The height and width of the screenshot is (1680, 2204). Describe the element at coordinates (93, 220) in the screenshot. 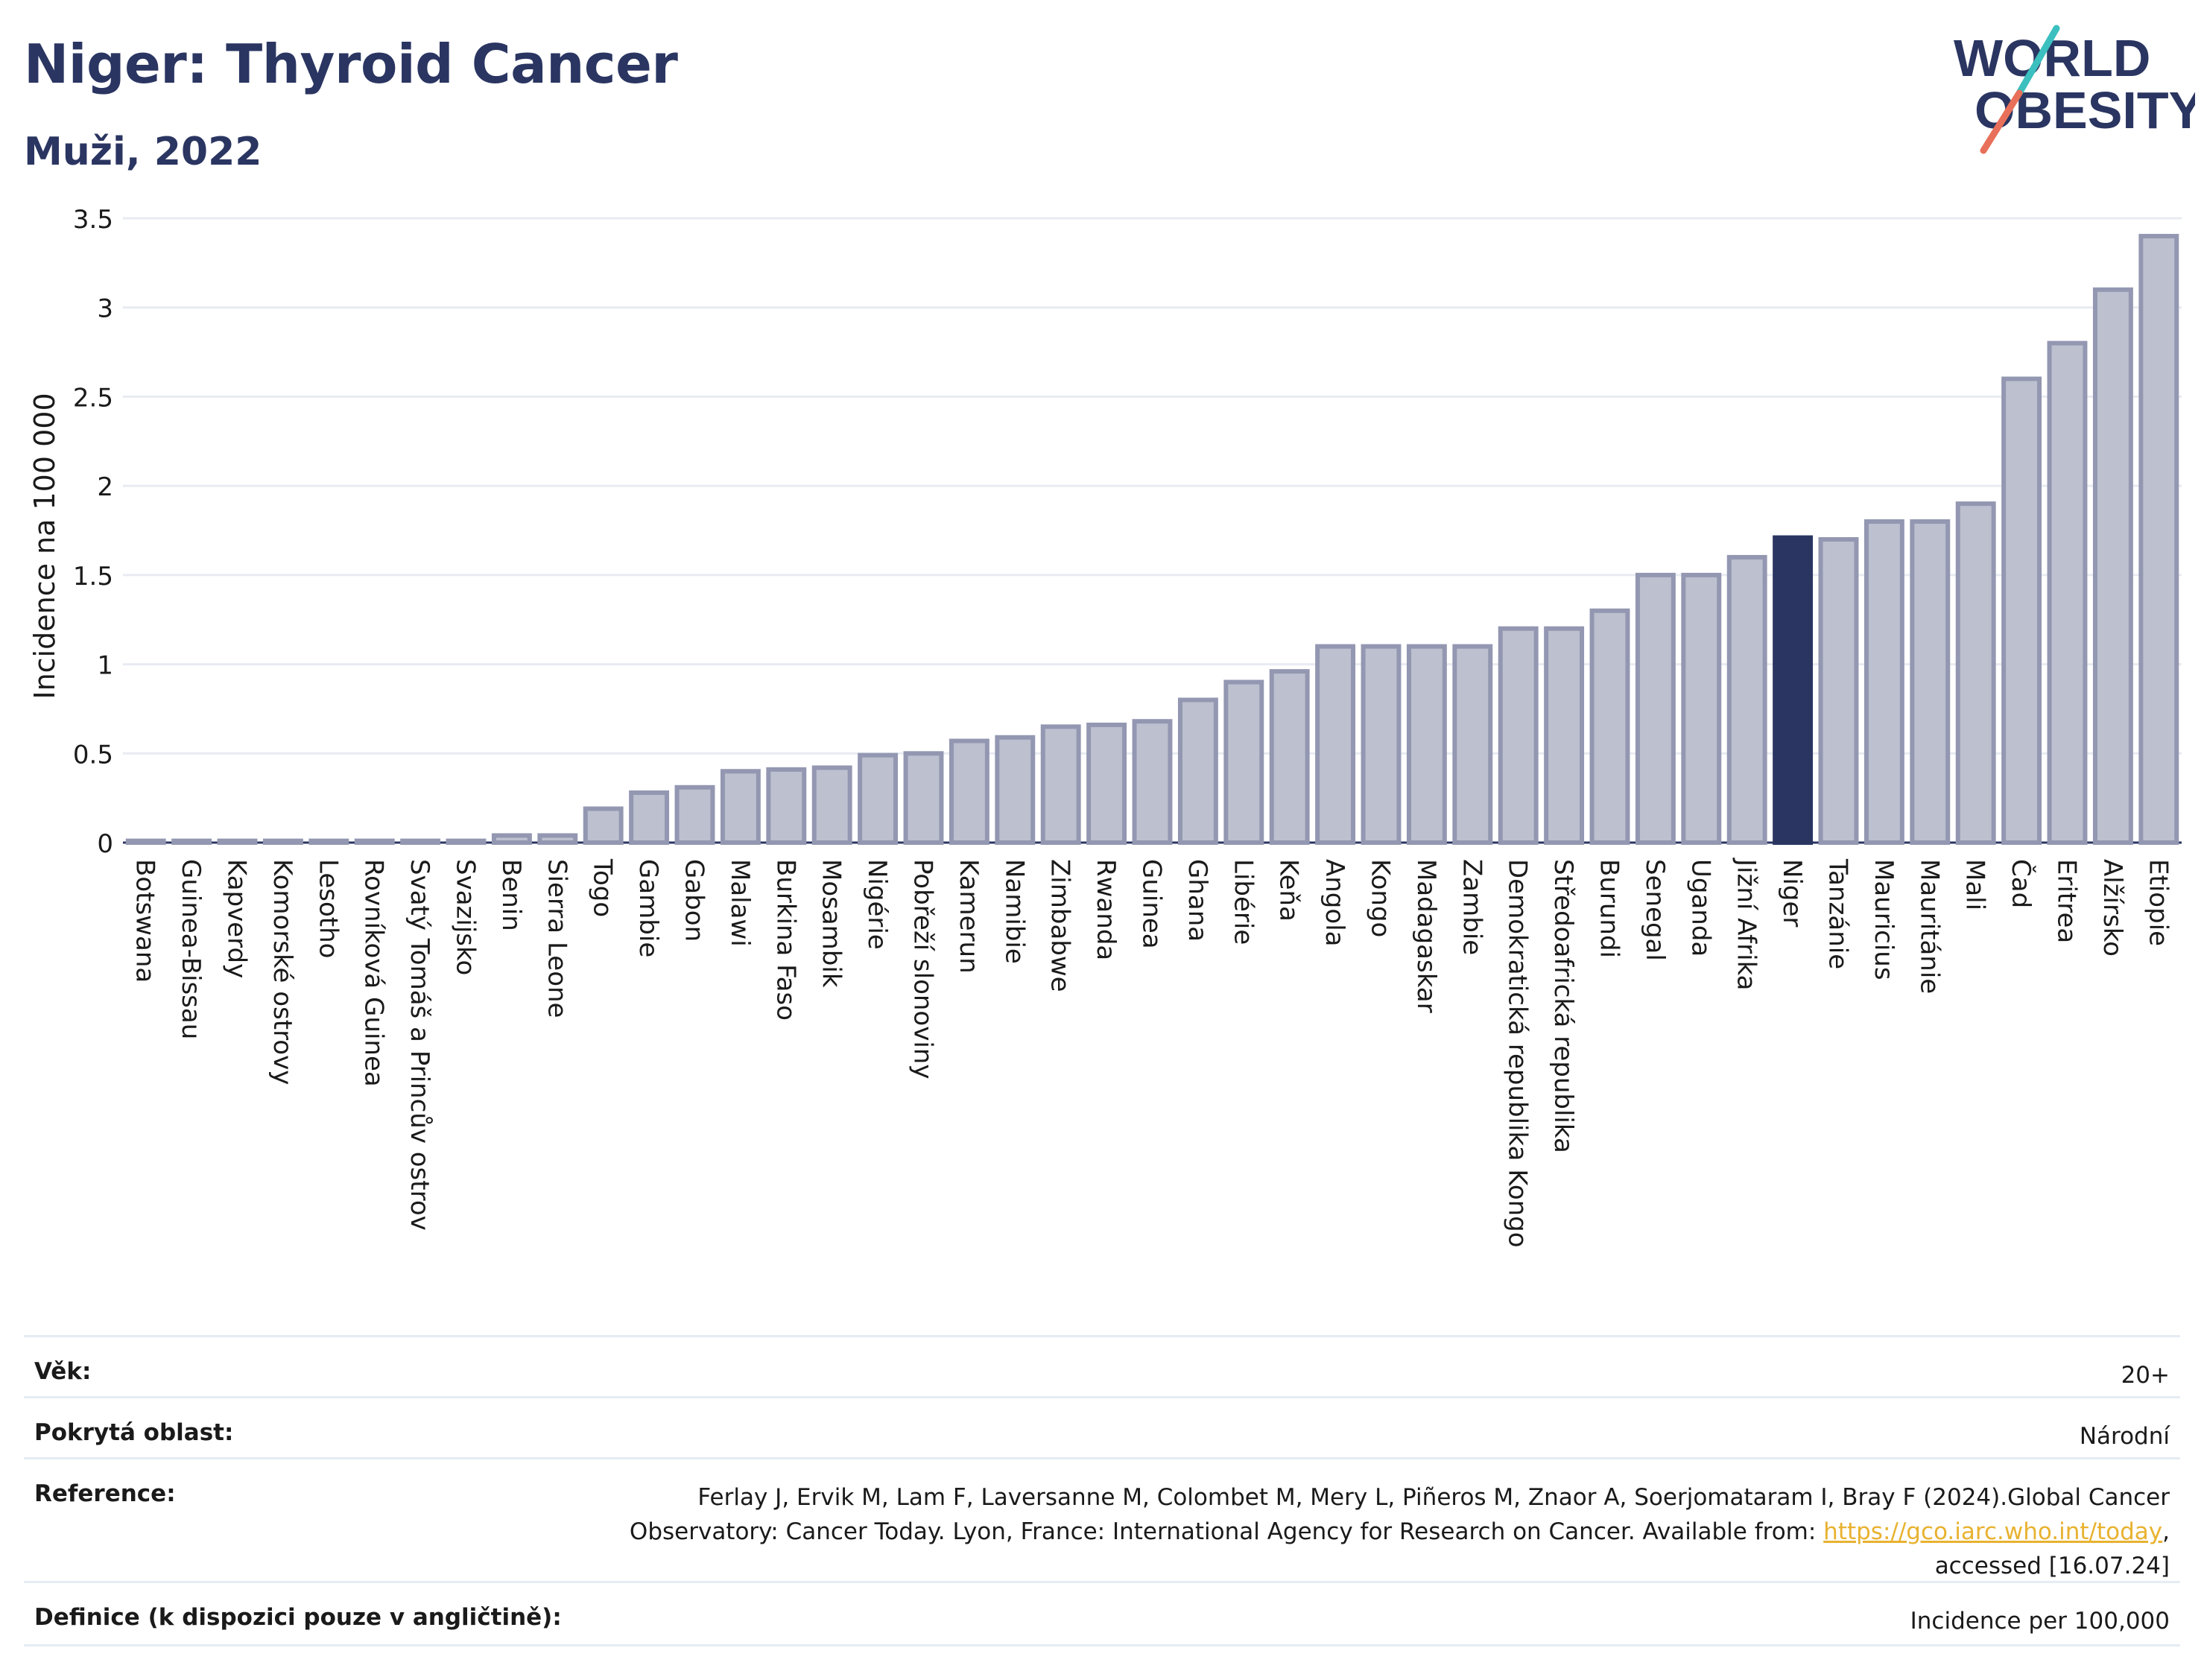

I see `y-tick-label: 3.5` at that location.